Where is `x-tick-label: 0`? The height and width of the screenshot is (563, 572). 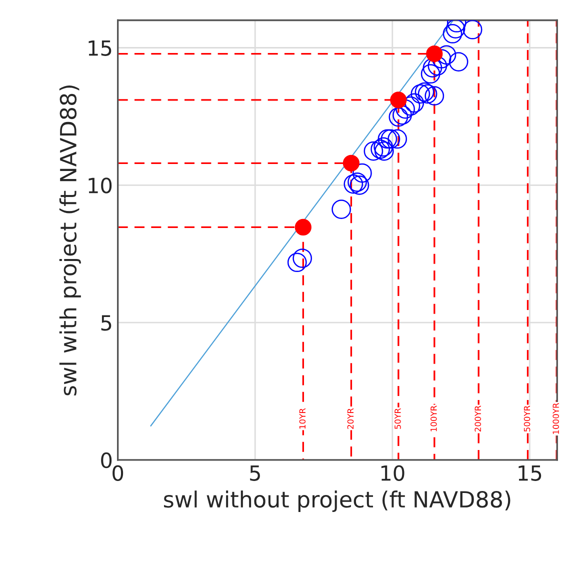
x-tick-label: 0 is located at coordinates (118, 473).